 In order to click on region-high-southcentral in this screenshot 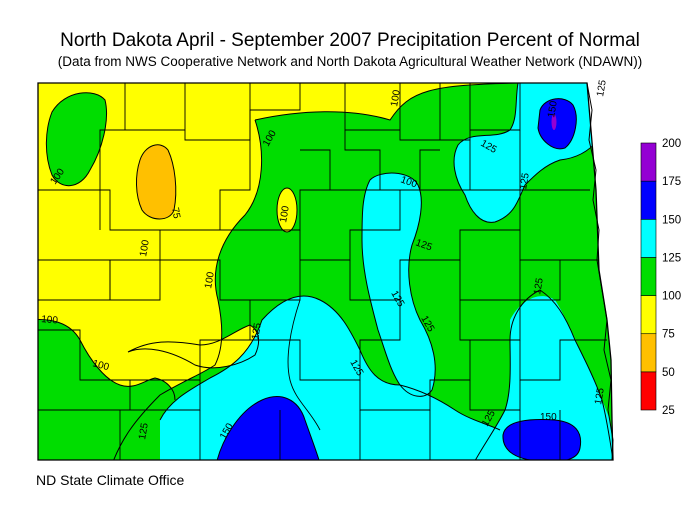, I will do `click(268, 428)`.